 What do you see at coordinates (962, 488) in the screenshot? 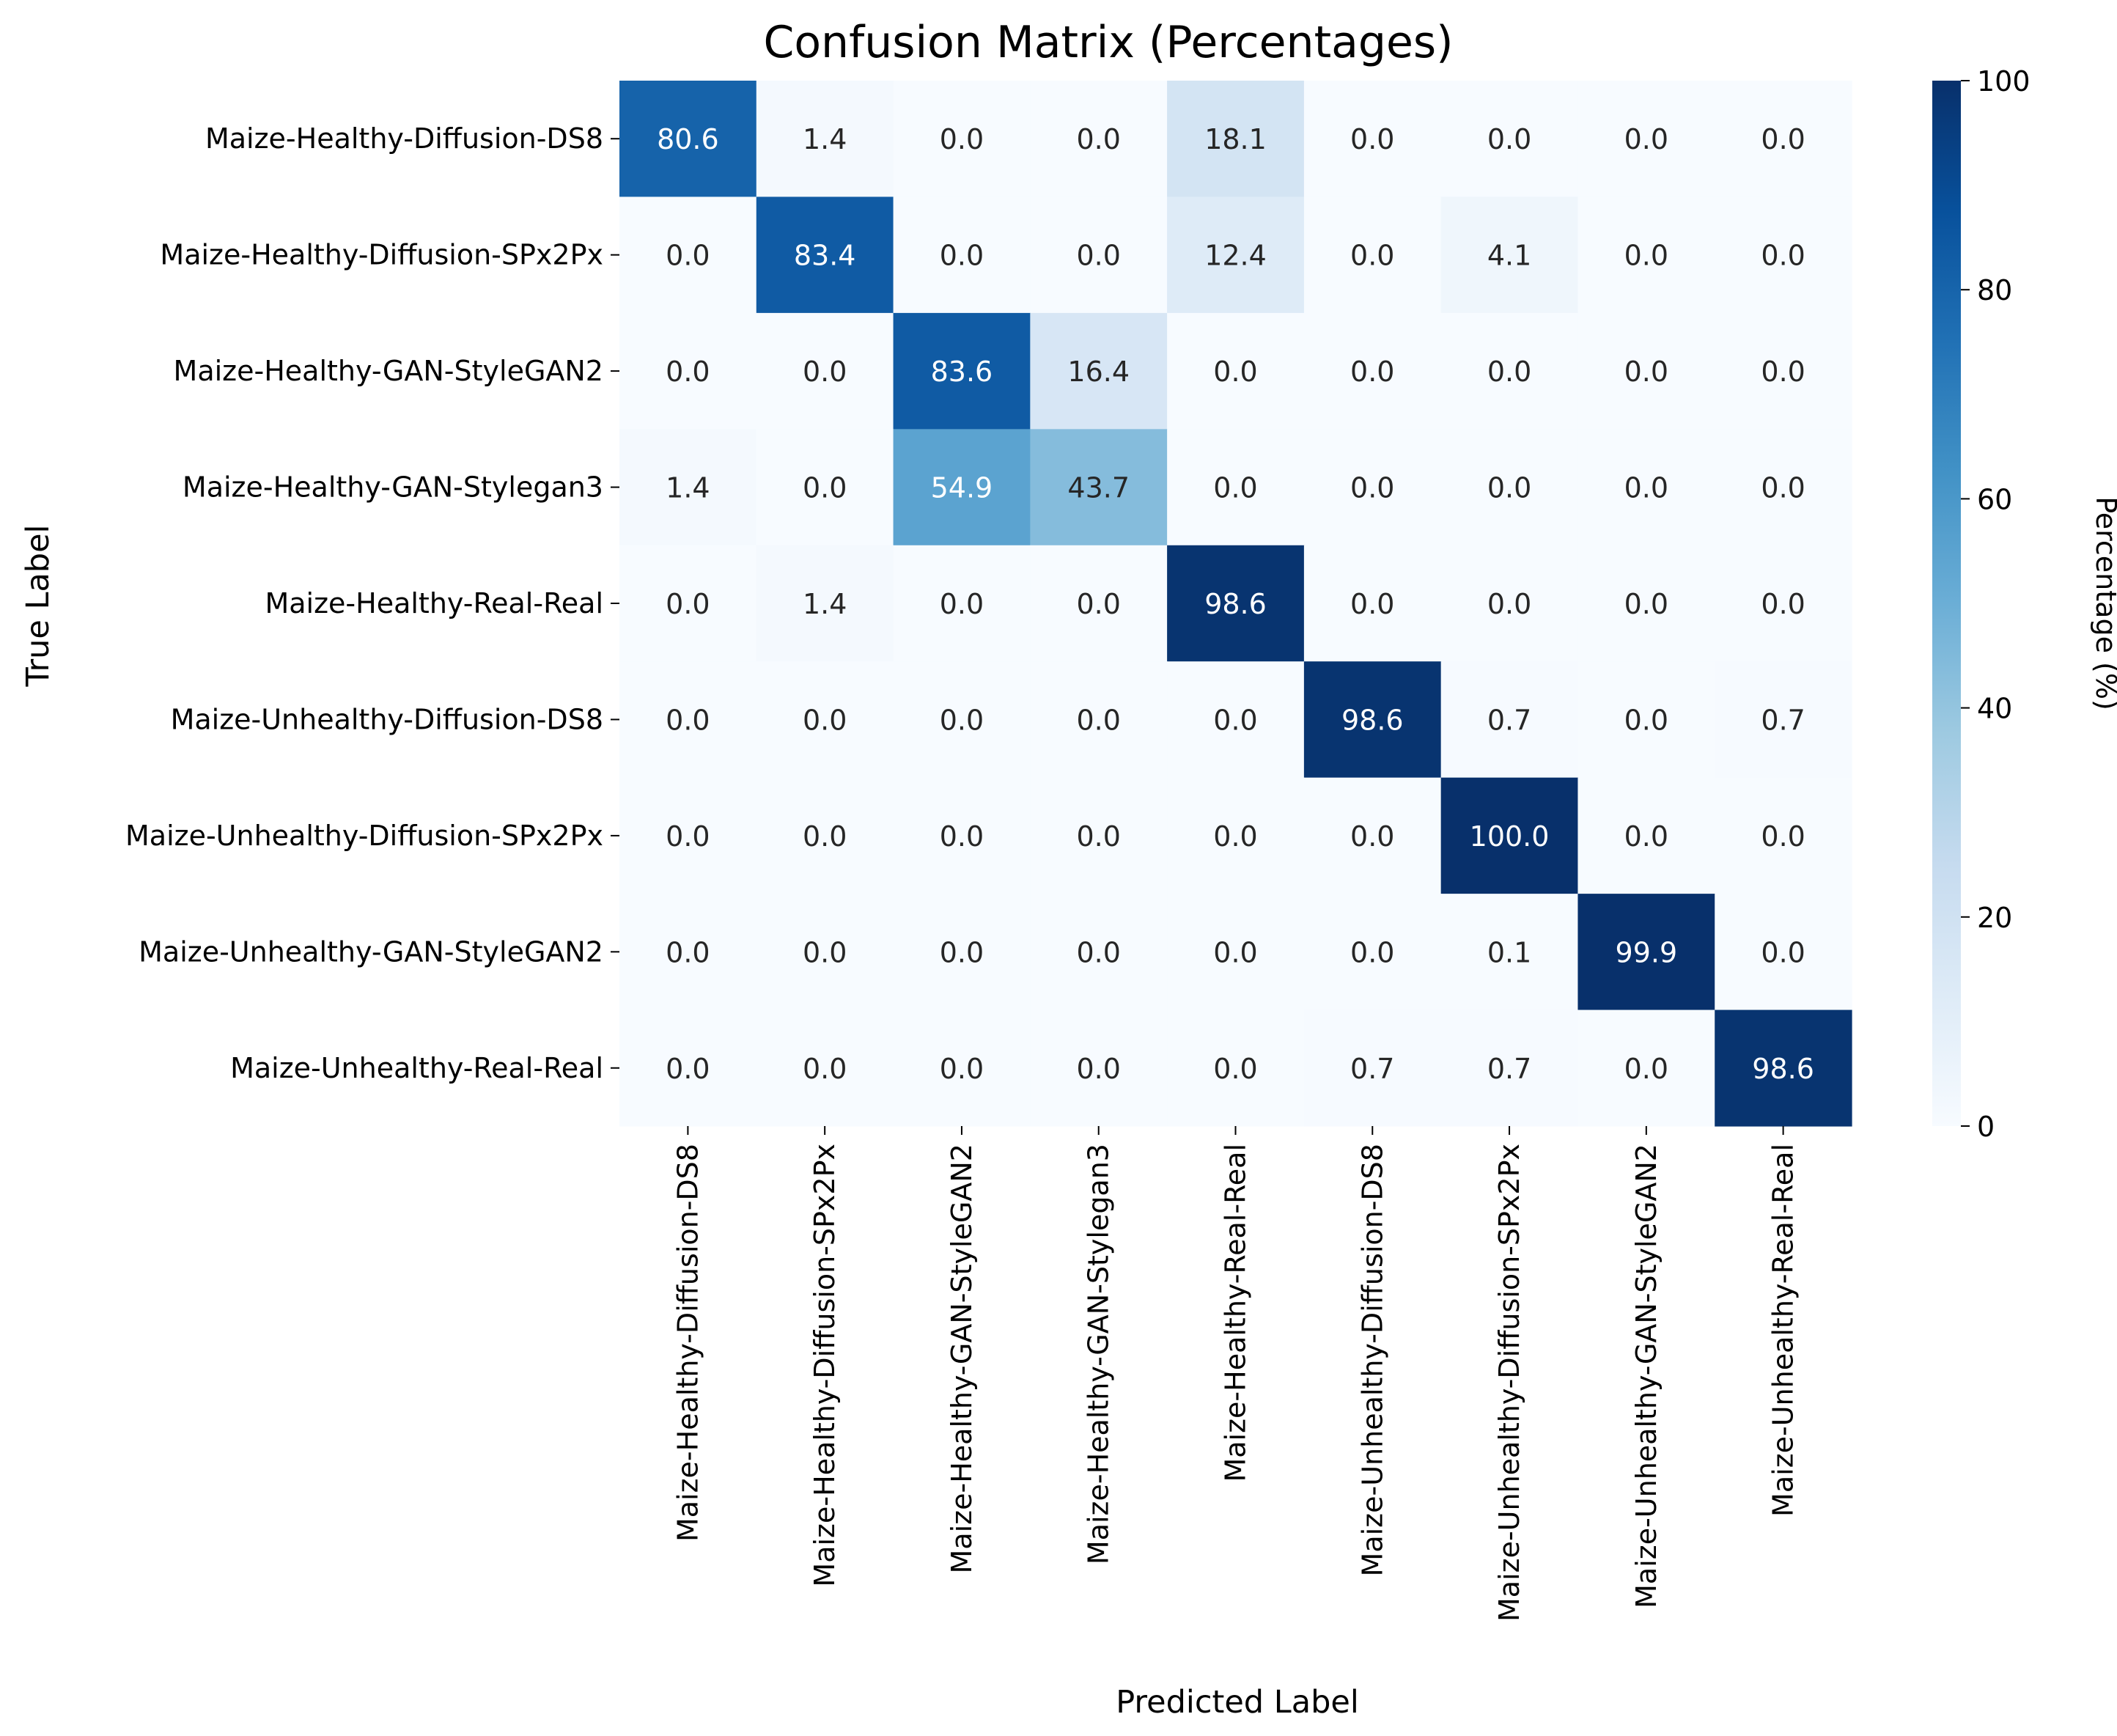
I see `cell-value-label: 54.9` at bounding box center [962, 488].